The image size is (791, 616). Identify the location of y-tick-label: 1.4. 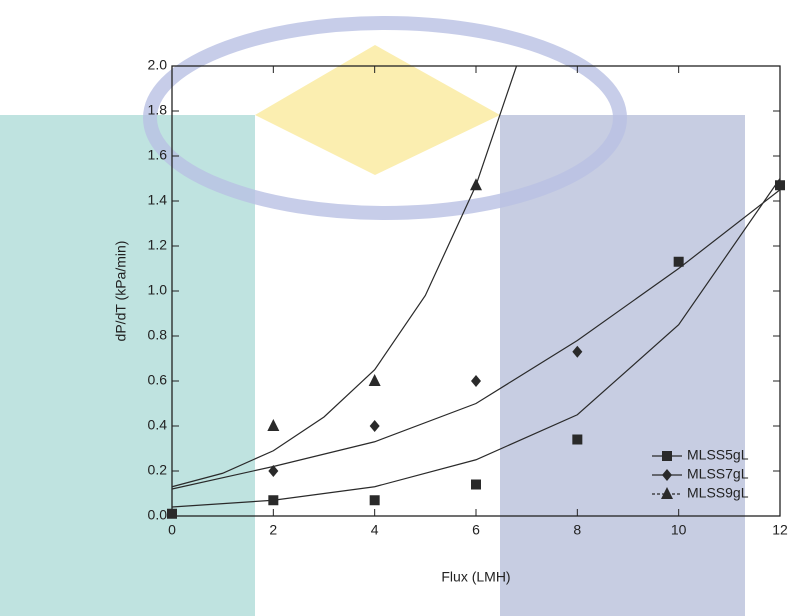
(158, 200).